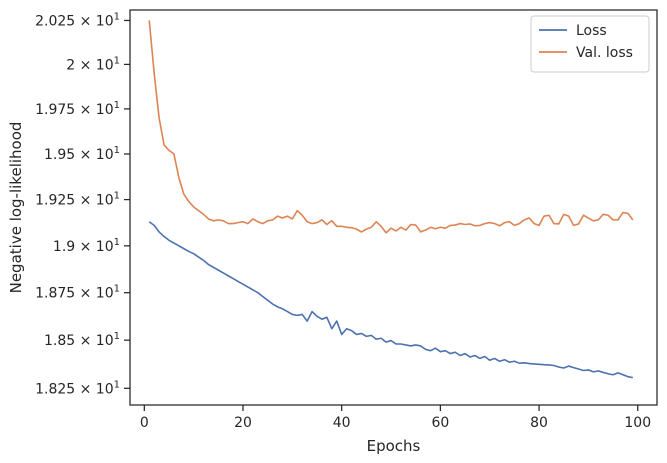 Image resolution: width=667 pixels, height=463 pixels. I want to click on y-tick-label: 1.95 × 10¹, so click(82, 154).